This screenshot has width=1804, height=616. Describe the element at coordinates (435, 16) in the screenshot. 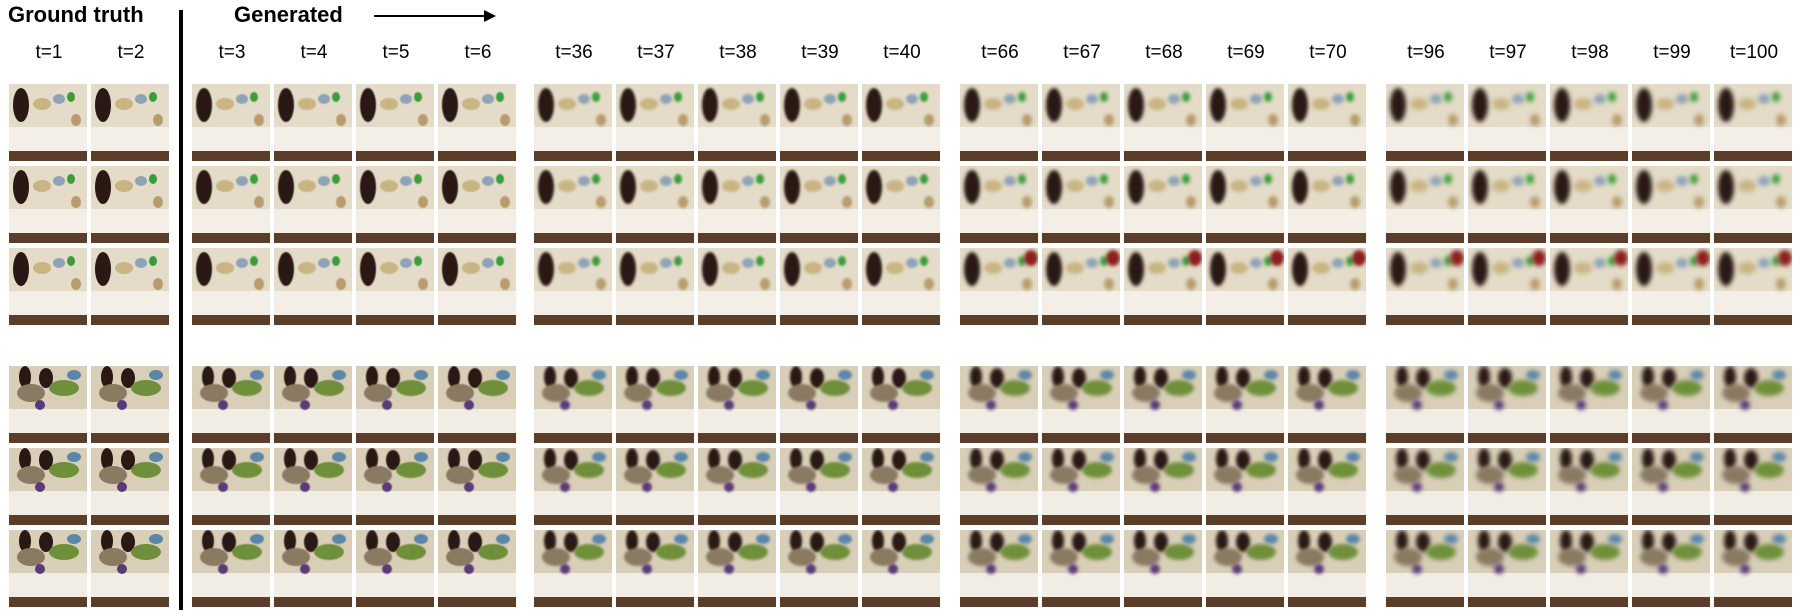

I see `right-arrow-icon` at that location.